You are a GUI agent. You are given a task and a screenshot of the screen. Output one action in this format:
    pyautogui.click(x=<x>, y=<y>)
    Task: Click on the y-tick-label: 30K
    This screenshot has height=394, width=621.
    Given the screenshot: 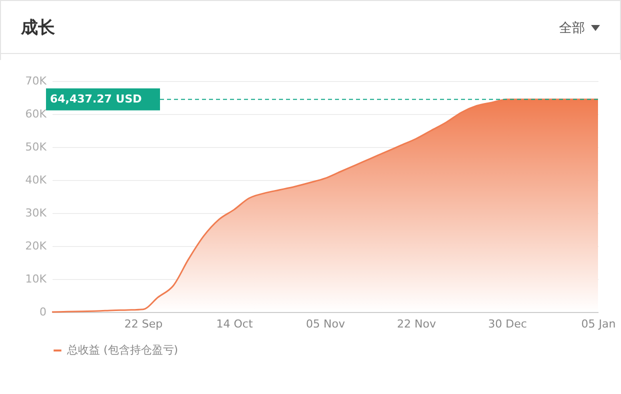 What is the action you would take?
    pyautogui.click(x=36, y=213)
    